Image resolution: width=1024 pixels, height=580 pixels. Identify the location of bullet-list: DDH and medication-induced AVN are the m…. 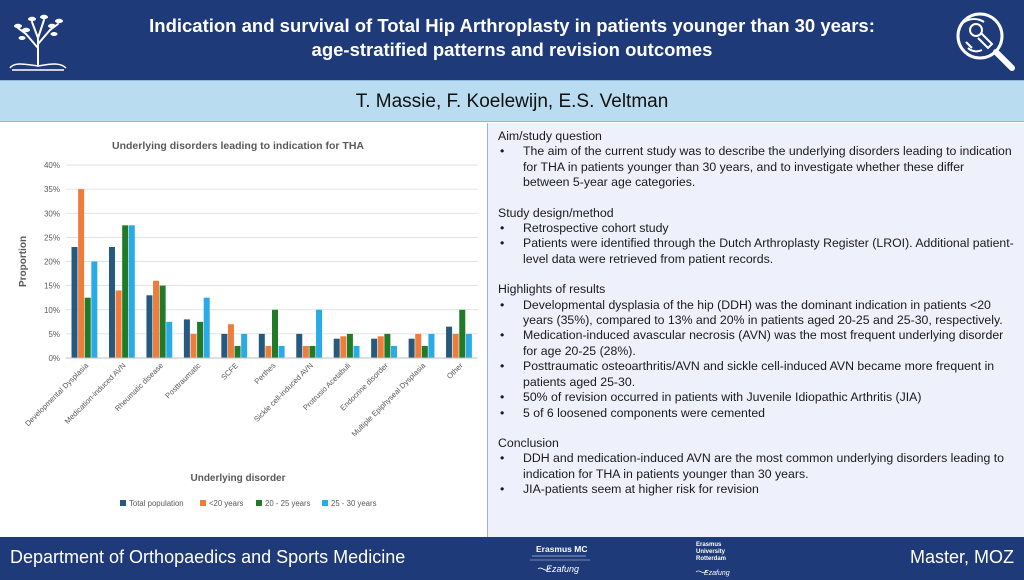
(756, 474).